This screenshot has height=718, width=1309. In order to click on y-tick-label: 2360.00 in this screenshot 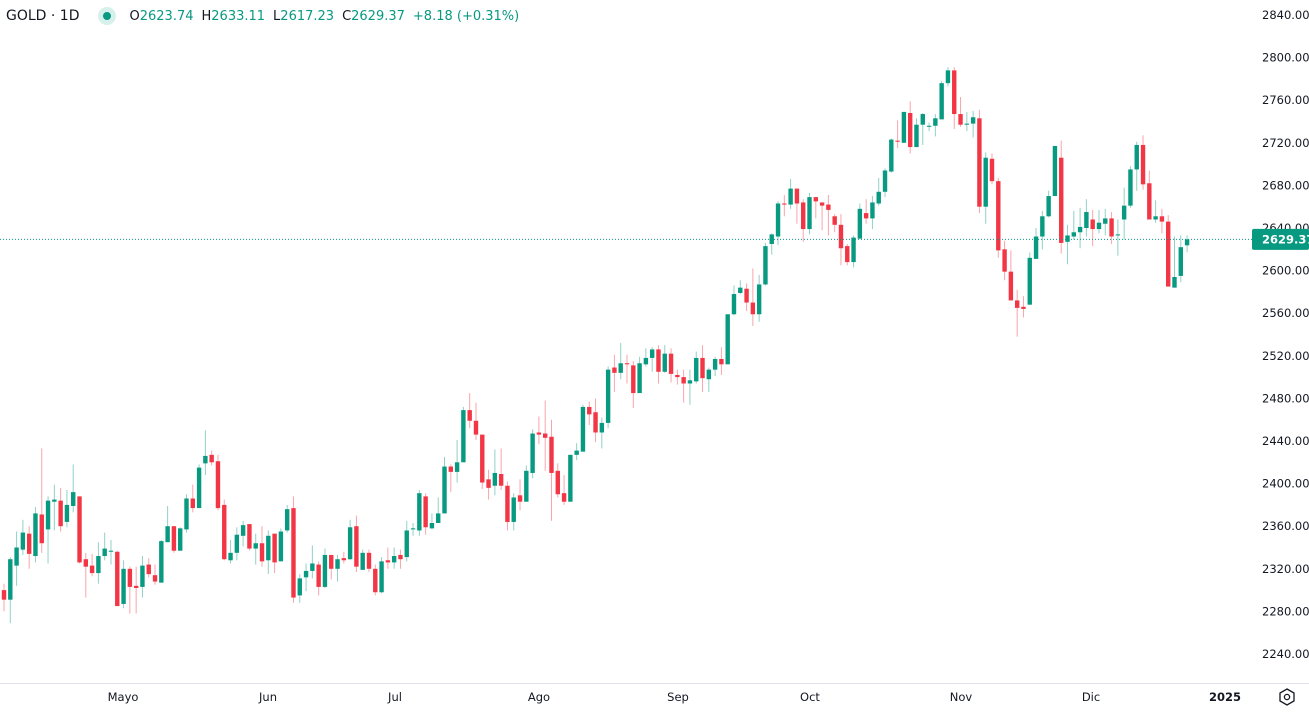, I will do `click(1285, 526)`.